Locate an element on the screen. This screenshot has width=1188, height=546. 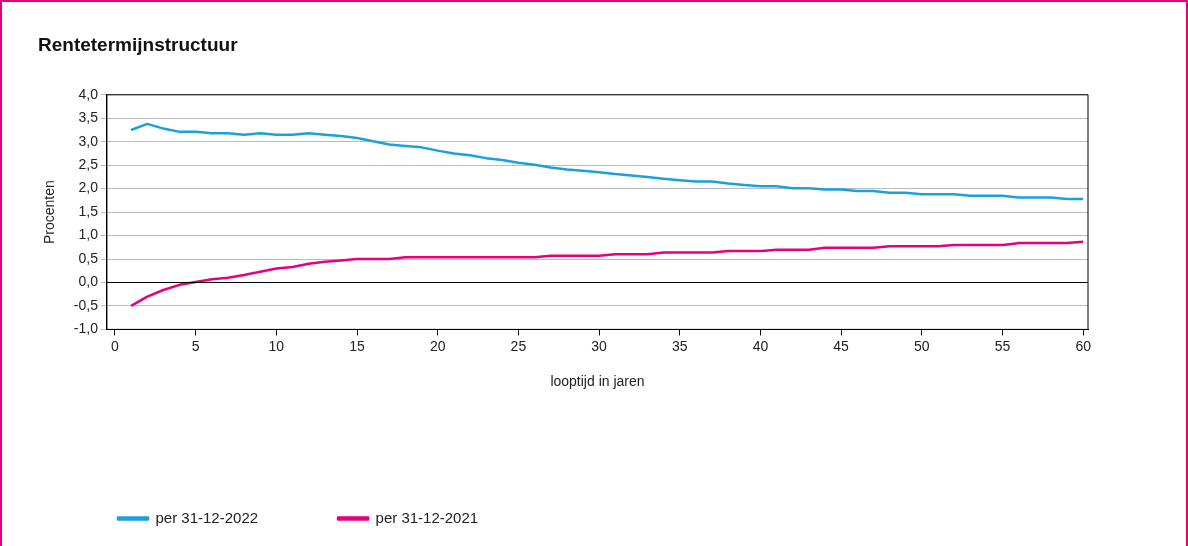
legend-label: per 31-12-2022 is located at coordinates (207, 517).